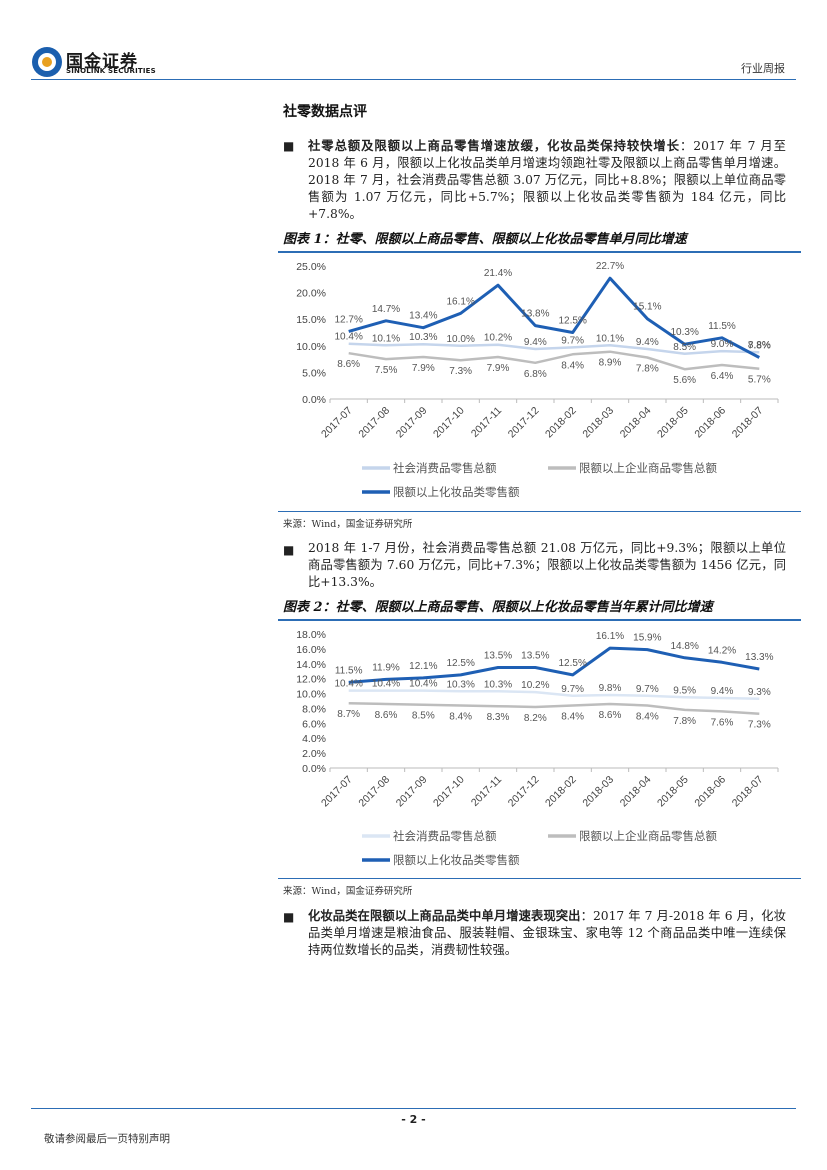 Image resolution: width=827 pixels, height=1170 pixels. I want to click on data-label: 12.1%, so click(423, 666).